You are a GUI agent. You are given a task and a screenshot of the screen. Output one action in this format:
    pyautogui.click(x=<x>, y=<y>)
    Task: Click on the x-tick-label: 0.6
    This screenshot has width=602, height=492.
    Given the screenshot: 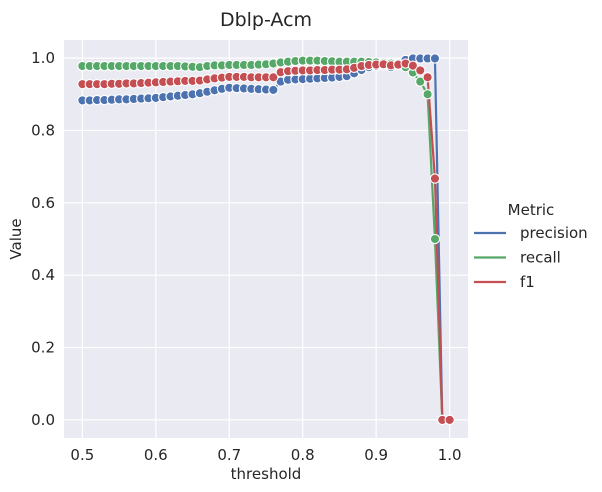 What is the action you would take?
    pyautogui.click(x=156, y=455)
    